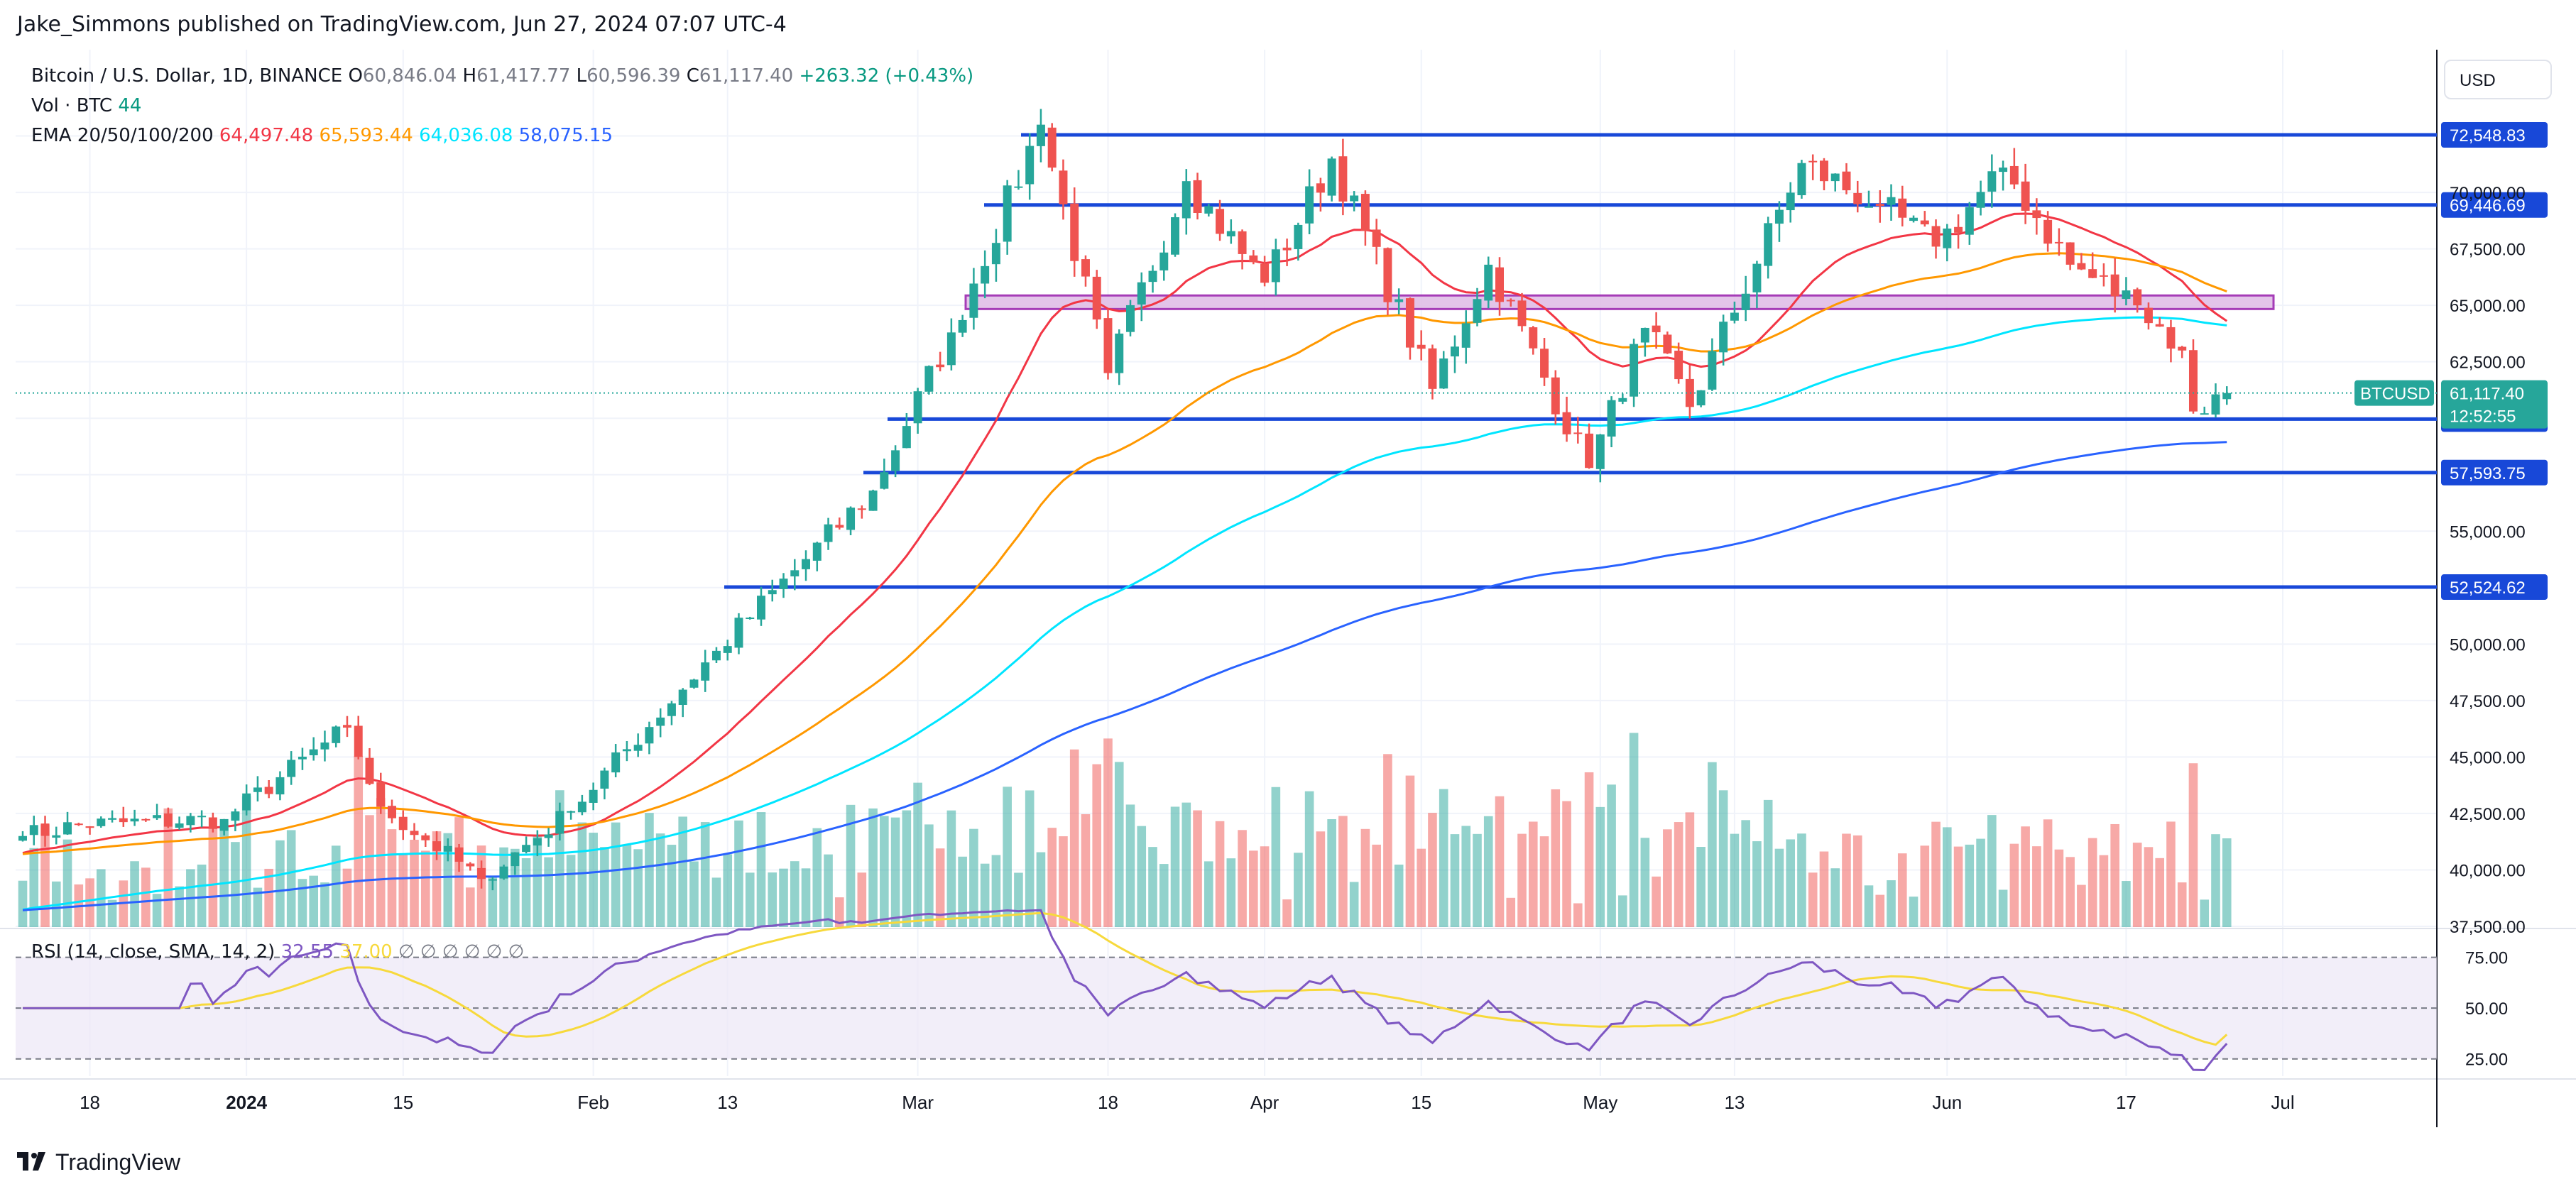  What do you see at coordinates (2494, 404) in the screenshot?
I see `current-price-bg` at bounding box center [2494, 404].